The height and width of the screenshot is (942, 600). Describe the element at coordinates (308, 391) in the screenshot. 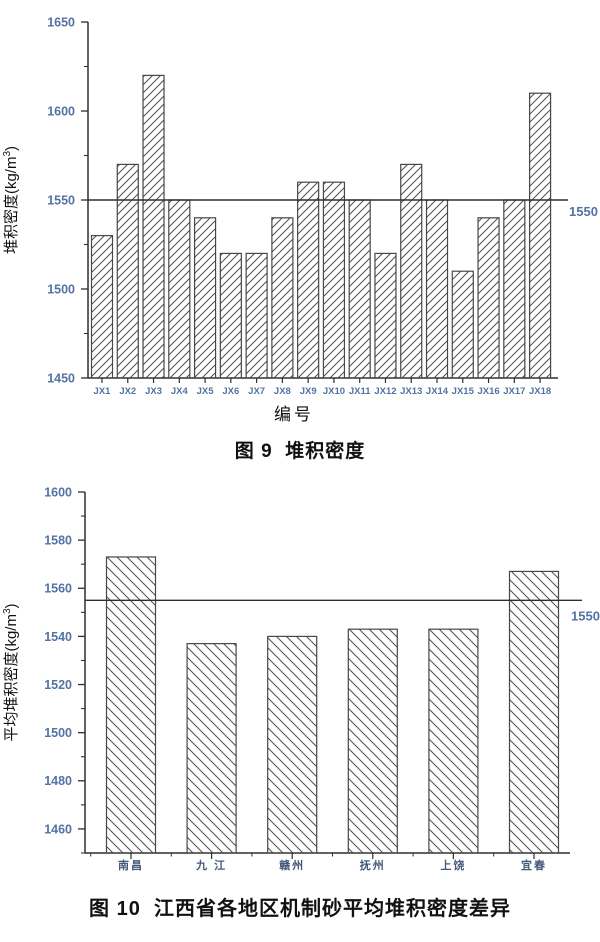

I see `x-tick-label: JX9` at that location.